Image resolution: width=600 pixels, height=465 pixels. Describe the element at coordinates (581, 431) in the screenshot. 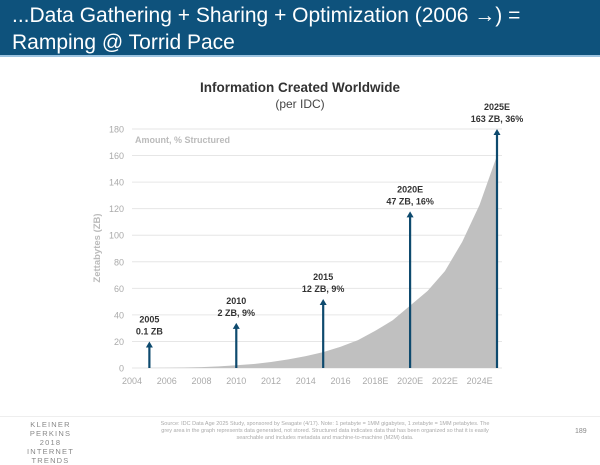

I see `page-number: 189` at that location.